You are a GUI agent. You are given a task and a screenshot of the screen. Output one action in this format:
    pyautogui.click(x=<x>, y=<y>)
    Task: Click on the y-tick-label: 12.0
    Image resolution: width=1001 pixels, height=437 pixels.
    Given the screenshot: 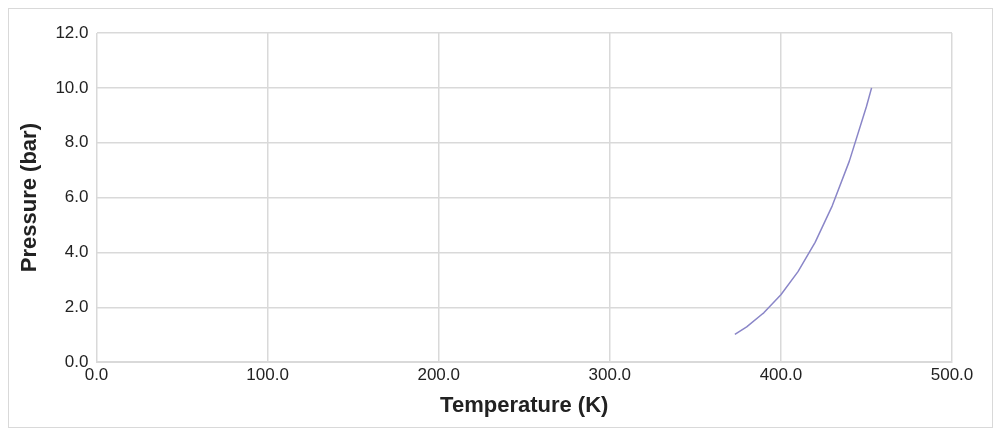 What is the action you would take?
    pyautogui.click(x=72, y=32)
    